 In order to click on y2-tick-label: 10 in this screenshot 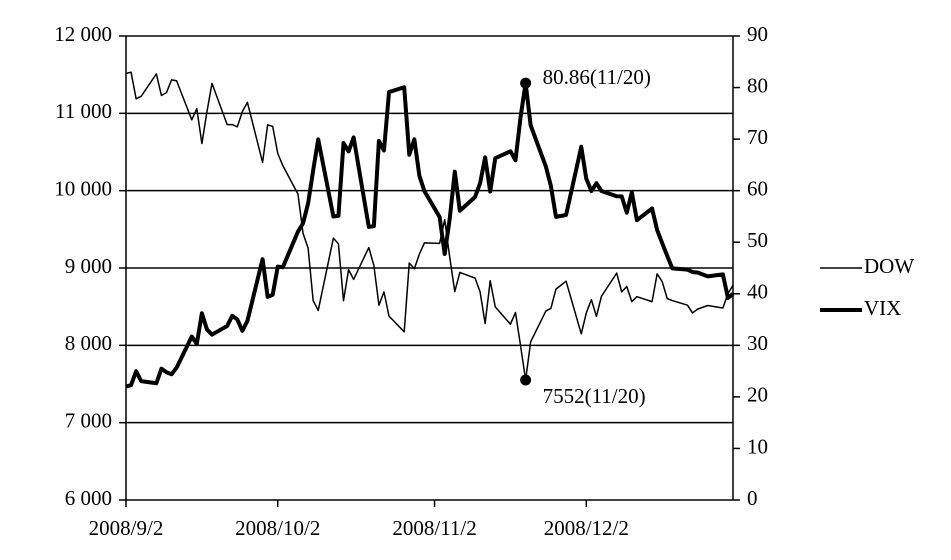, I will do `click(757, 446)`.